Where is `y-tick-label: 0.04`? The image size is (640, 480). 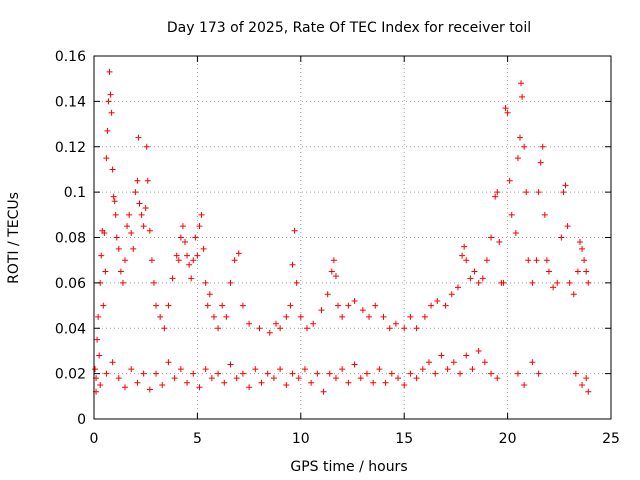 y-tick-label: 0.04 is located at coordinates (70, 329).